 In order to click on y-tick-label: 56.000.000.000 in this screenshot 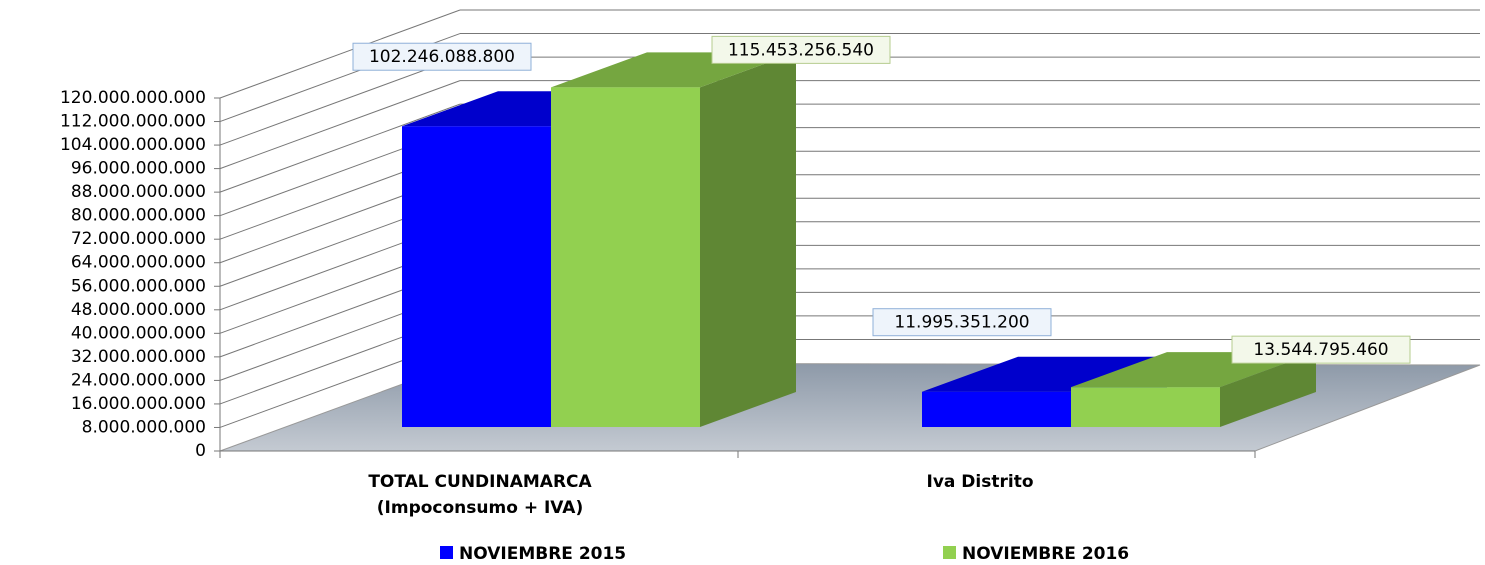, I will do `click(138, 286)`.